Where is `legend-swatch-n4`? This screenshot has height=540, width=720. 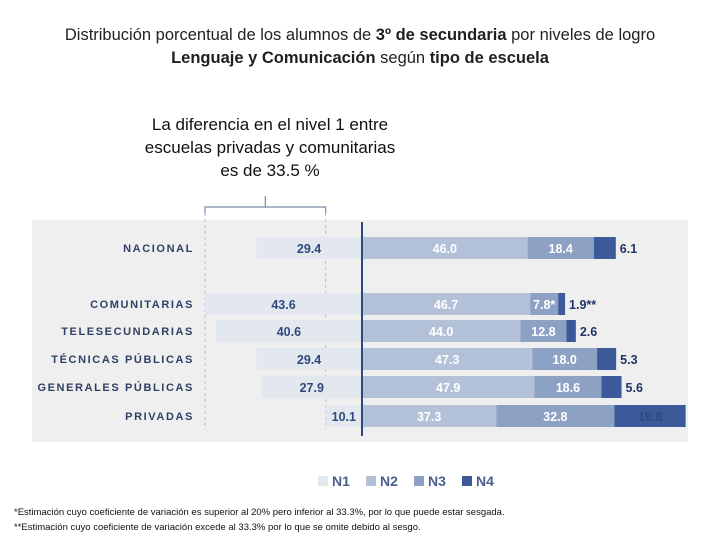
legend-swatch-n4 is located at coordinates (467, 481).